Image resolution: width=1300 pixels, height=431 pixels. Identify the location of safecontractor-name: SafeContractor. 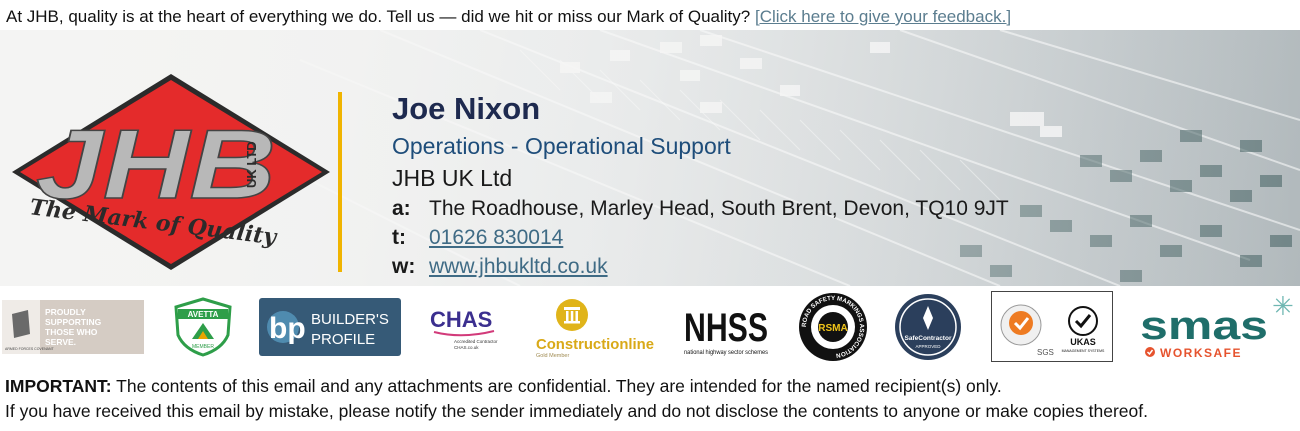
(928, 338).